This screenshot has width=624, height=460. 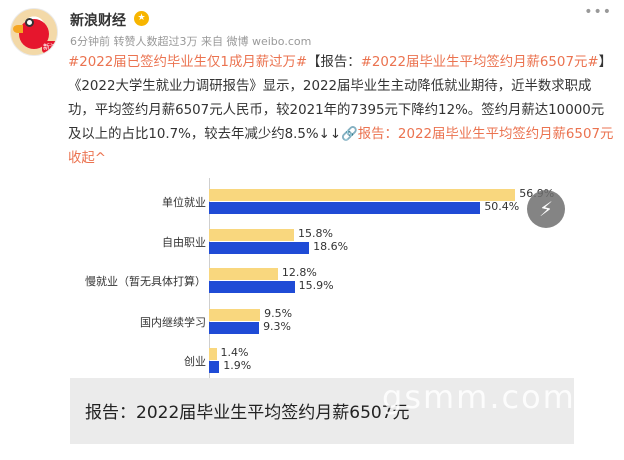 I want to click on lightning-icon: ⚡, so click(x=546, y=209).